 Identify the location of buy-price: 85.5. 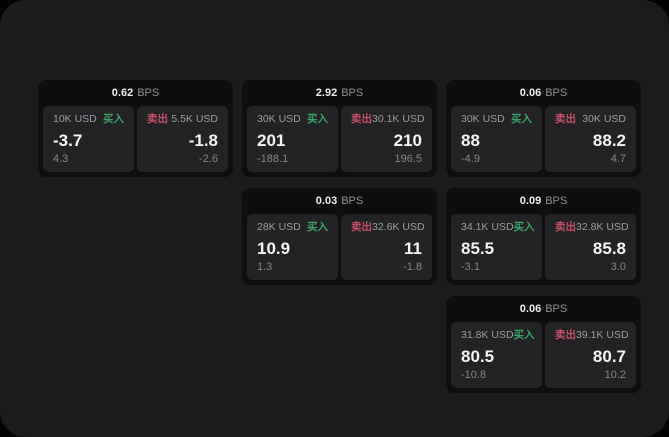
(478, 248).